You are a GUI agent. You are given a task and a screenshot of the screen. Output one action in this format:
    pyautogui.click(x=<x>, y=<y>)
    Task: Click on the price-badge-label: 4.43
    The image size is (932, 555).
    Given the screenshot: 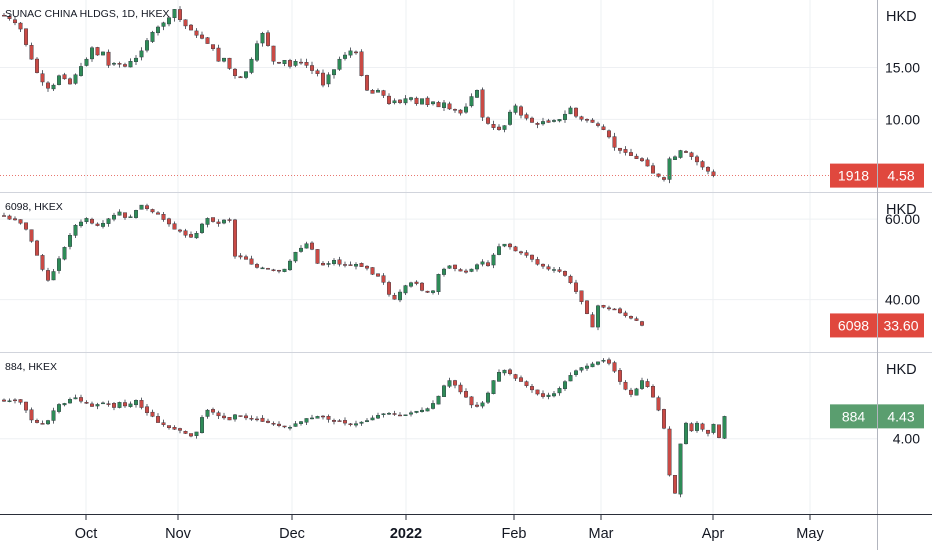 What is the action you would take?
    pyautogui.click(x=900, y=416)
    